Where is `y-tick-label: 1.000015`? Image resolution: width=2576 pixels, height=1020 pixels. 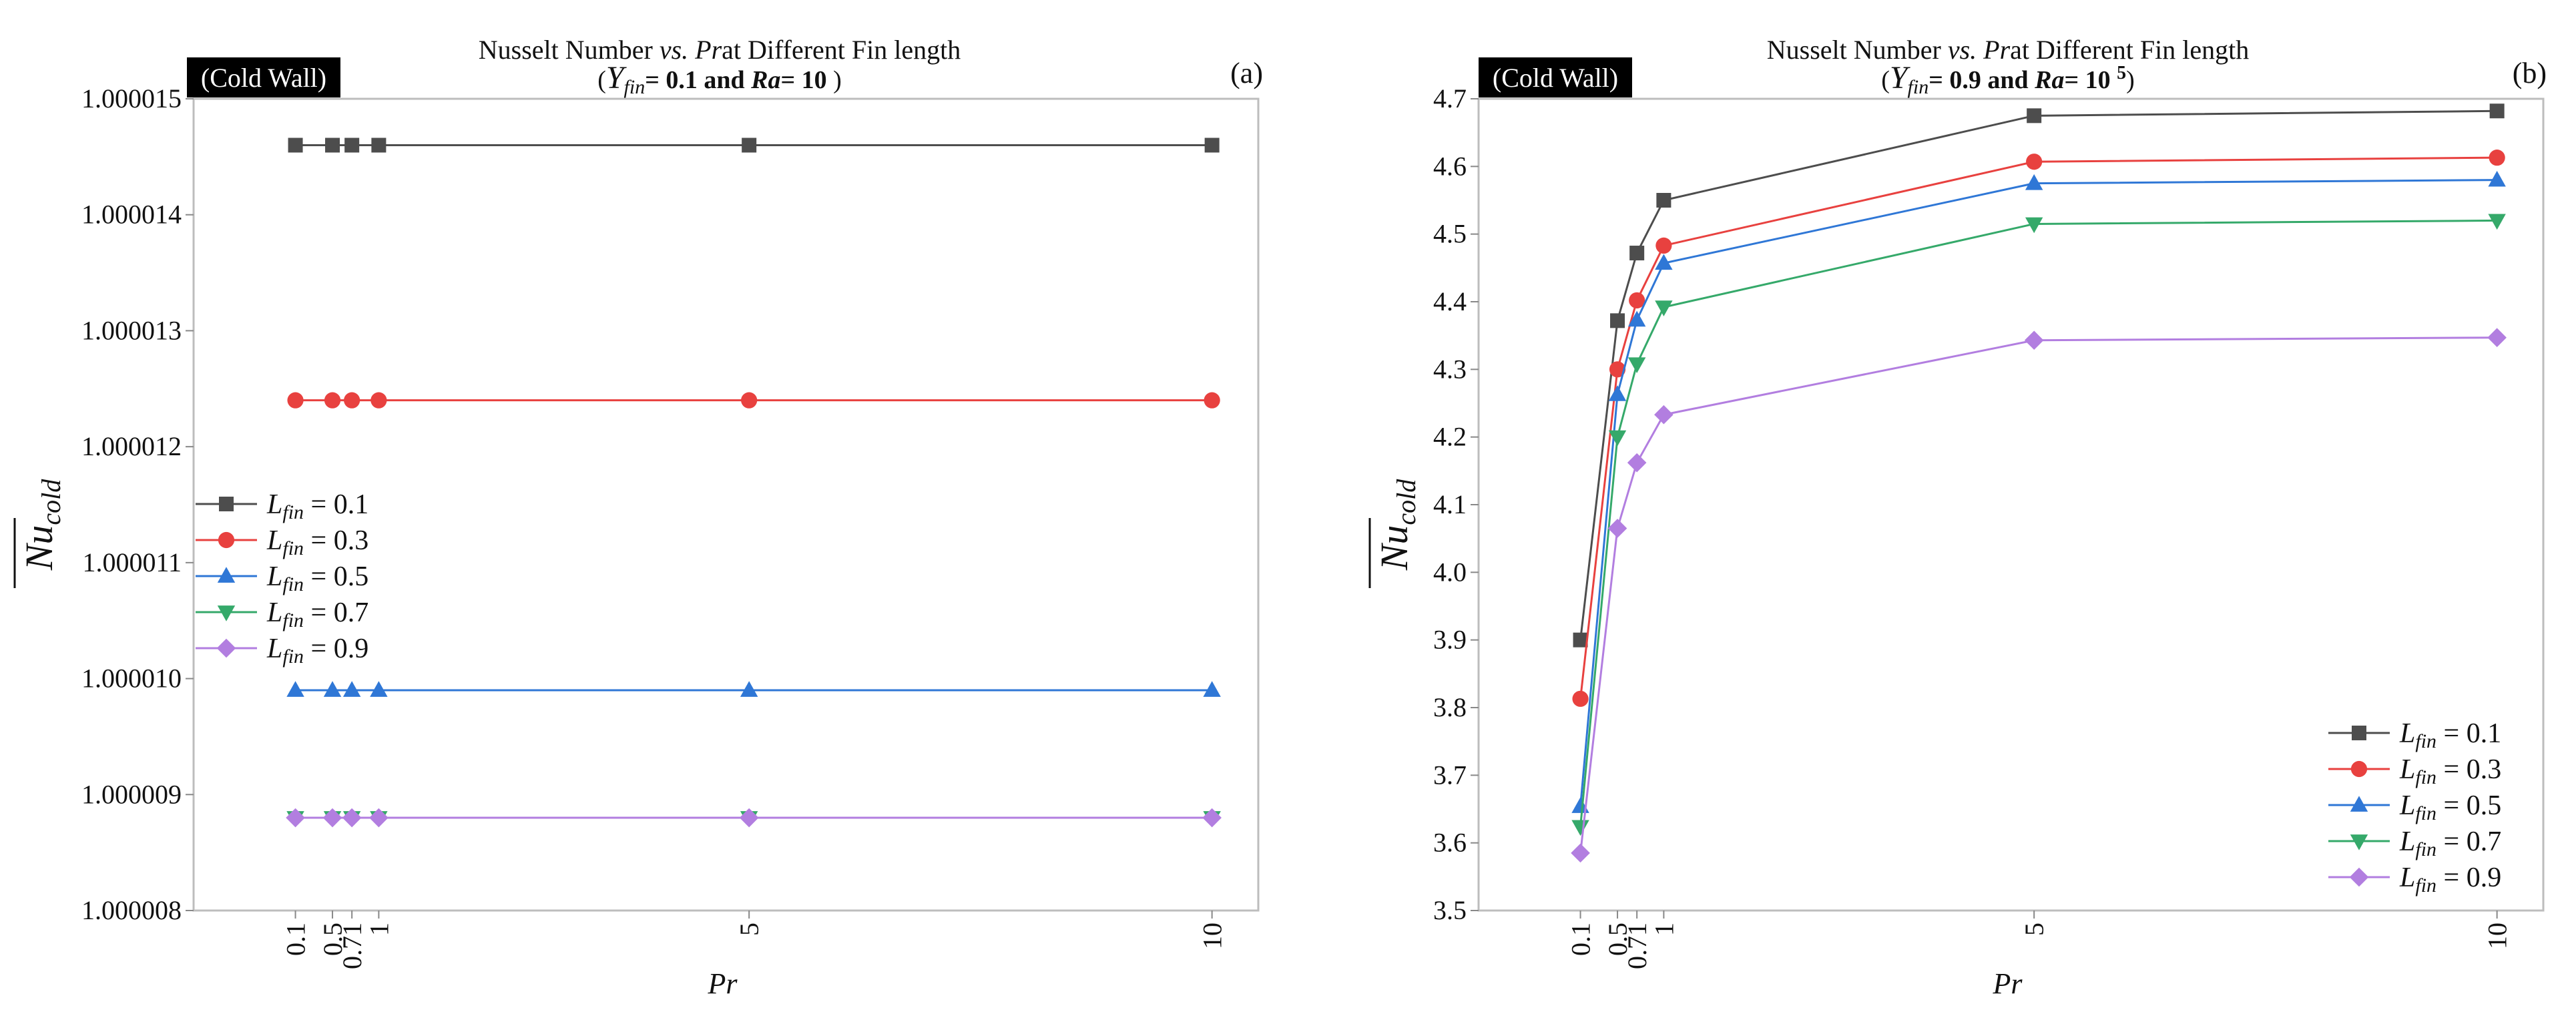
y-tick-label: 1.000015 is located at coordinates (131, 98).